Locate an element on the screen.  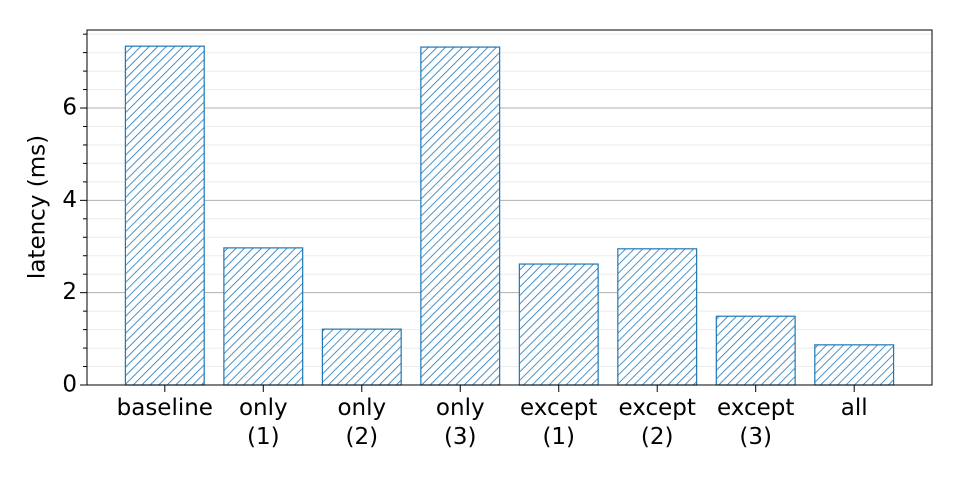
x-tick-label: only (2) is located at coordinates (361, 422).